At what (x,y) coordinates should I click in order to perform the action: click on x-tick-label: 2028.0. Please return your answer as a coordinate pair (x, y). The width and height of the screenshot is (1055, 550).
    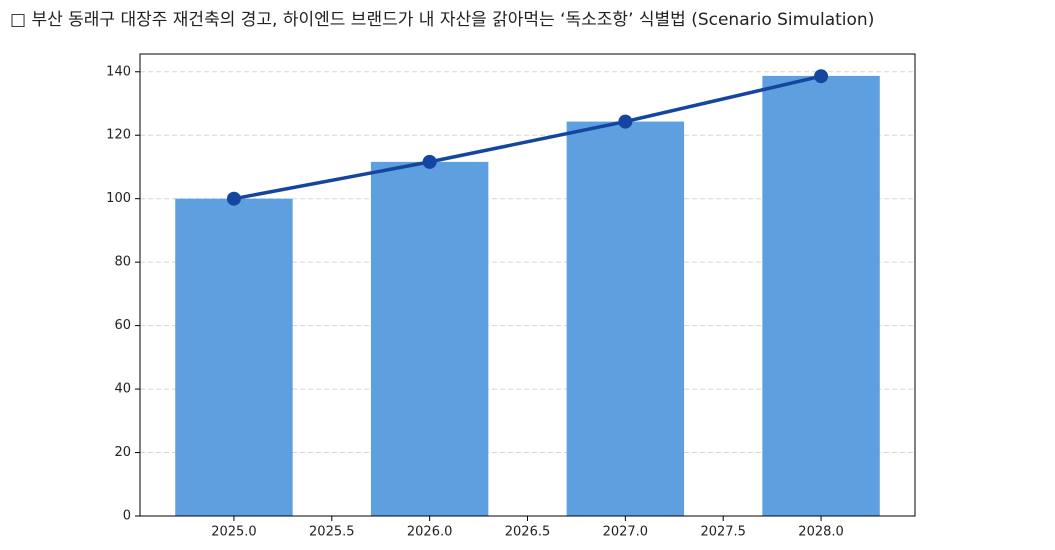
    Looking at the image, I should click on (821, 532).